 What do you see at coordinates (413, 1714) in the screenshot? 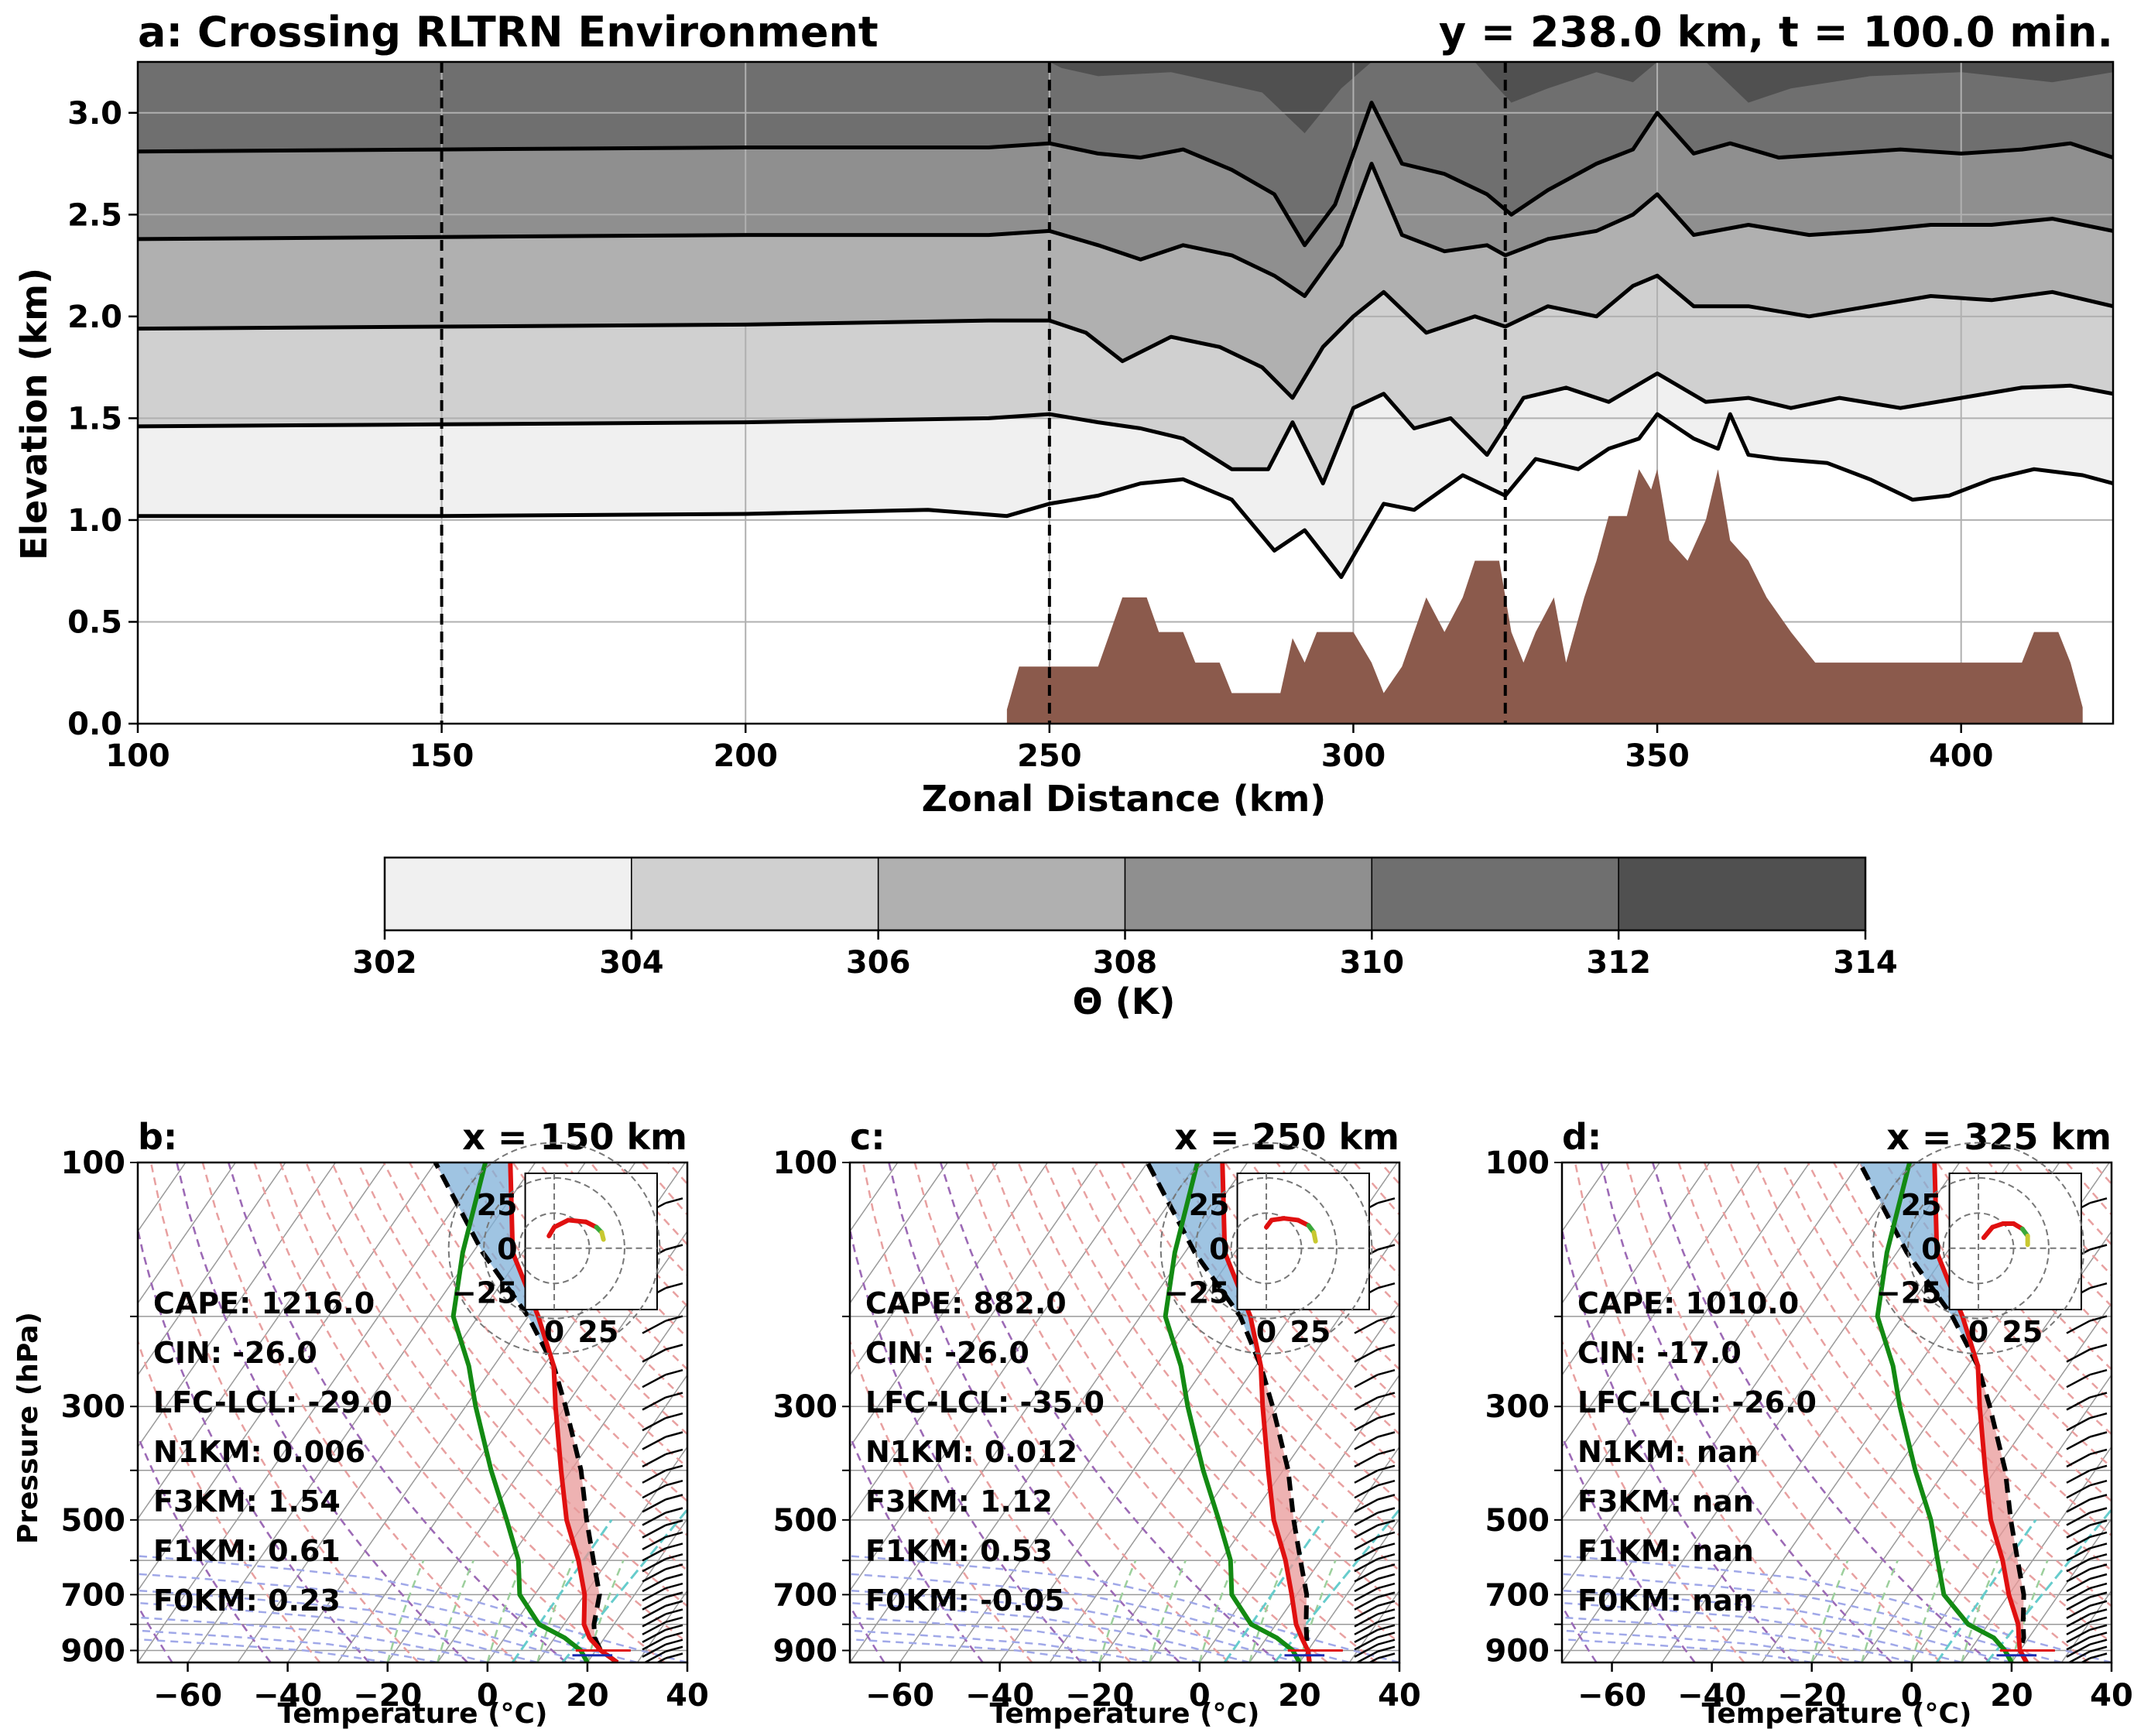
I see `panel-b-xlabel: Temperature (°C)` at bounding box center [413, 1714].